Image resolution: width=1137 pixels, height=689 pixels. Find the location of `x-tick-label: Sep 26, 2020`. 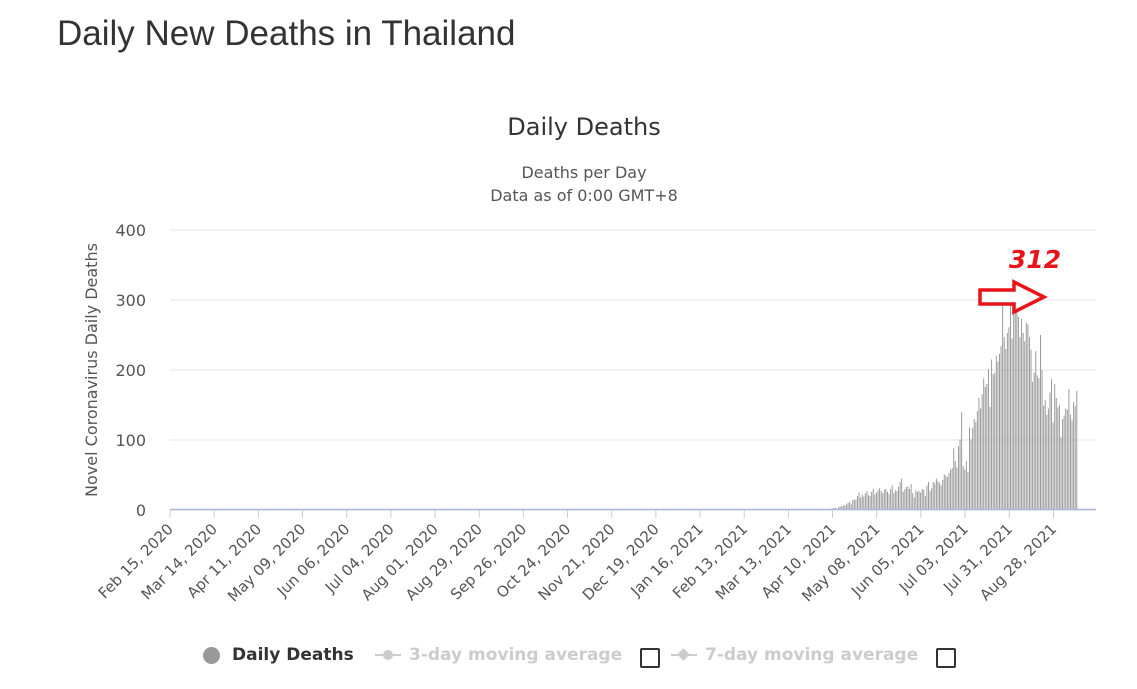

x-tick-label: Sep 26, 2020 is located at coordinates (488, 561).